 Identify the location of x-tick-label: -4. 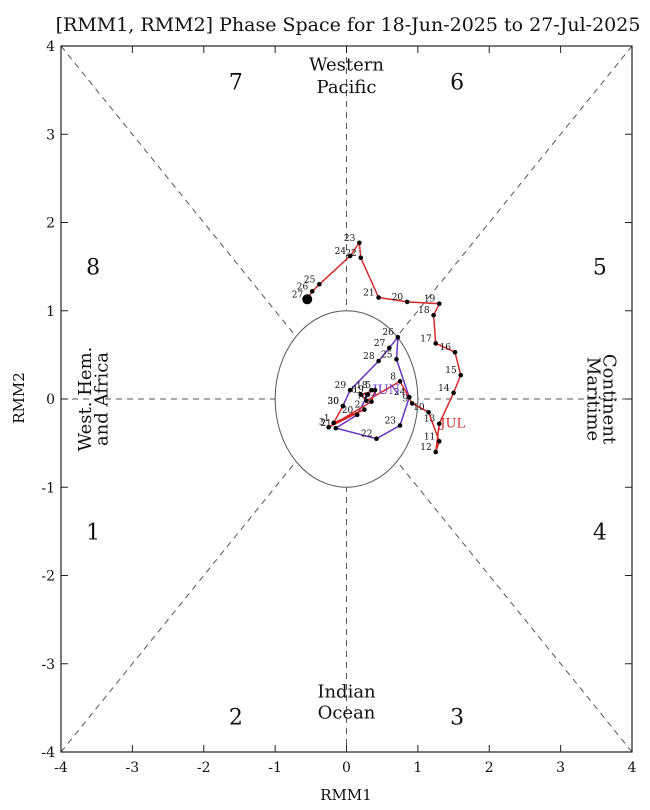
(61, 768).